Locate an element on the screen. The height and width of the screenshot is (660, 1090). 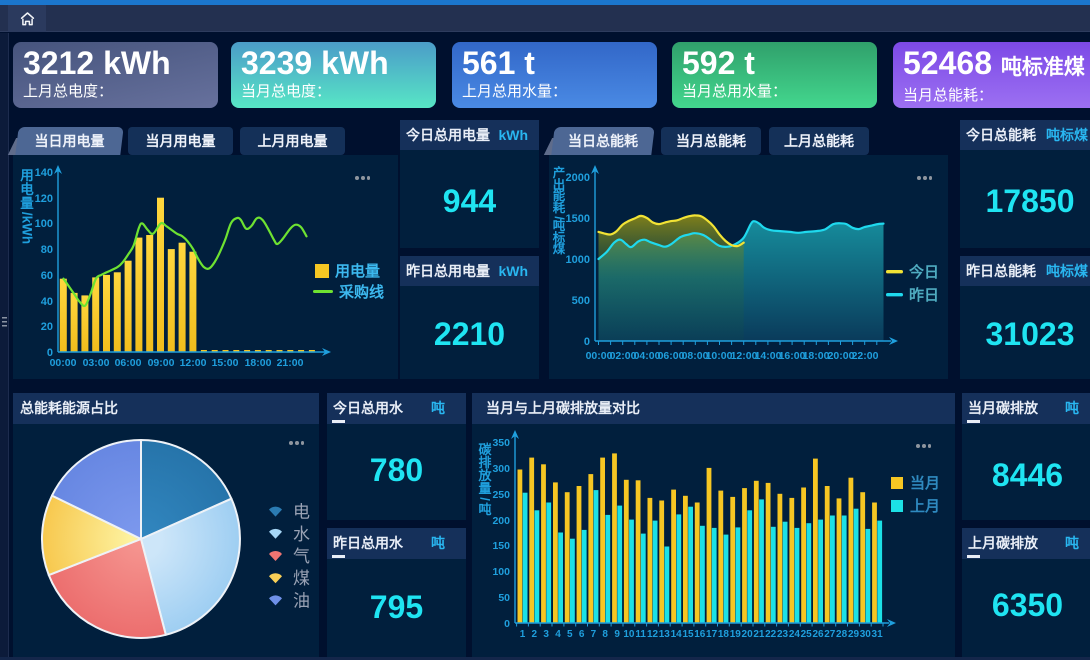
svg-text: 当月 is located at coordinates (925, 483).